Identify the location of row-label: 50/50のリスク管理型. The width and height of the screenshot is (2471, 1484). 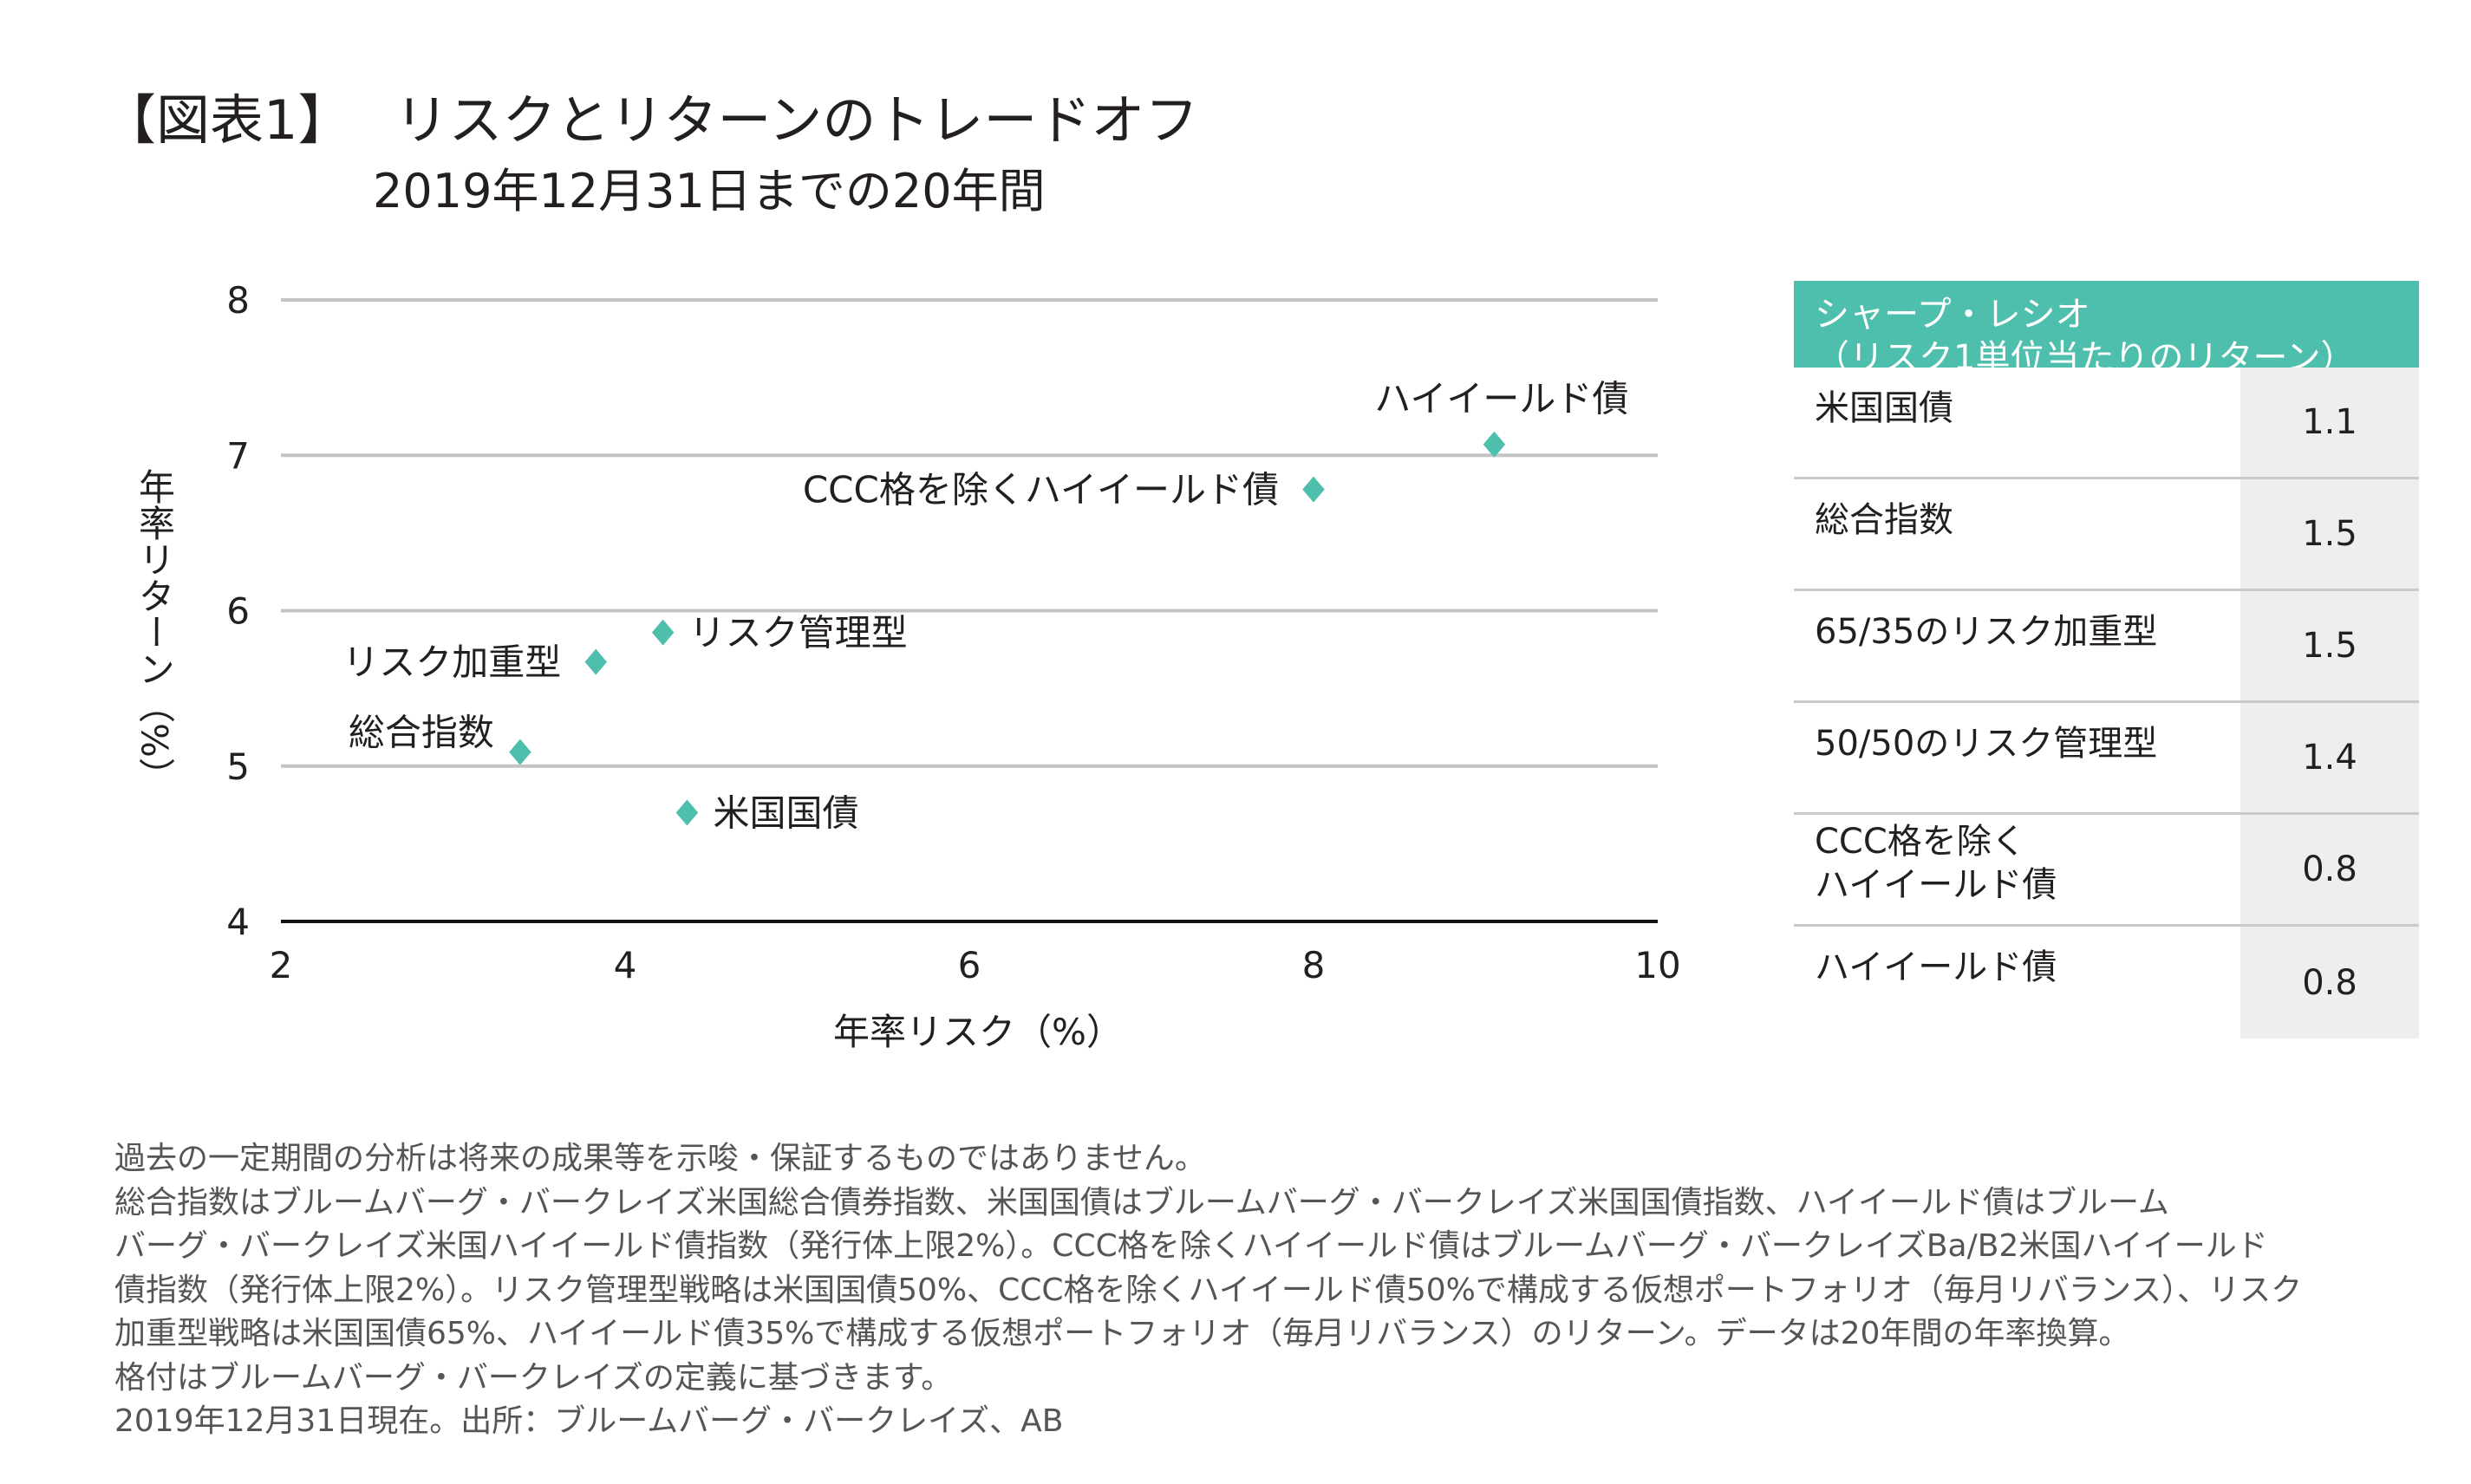
(2017, 757).